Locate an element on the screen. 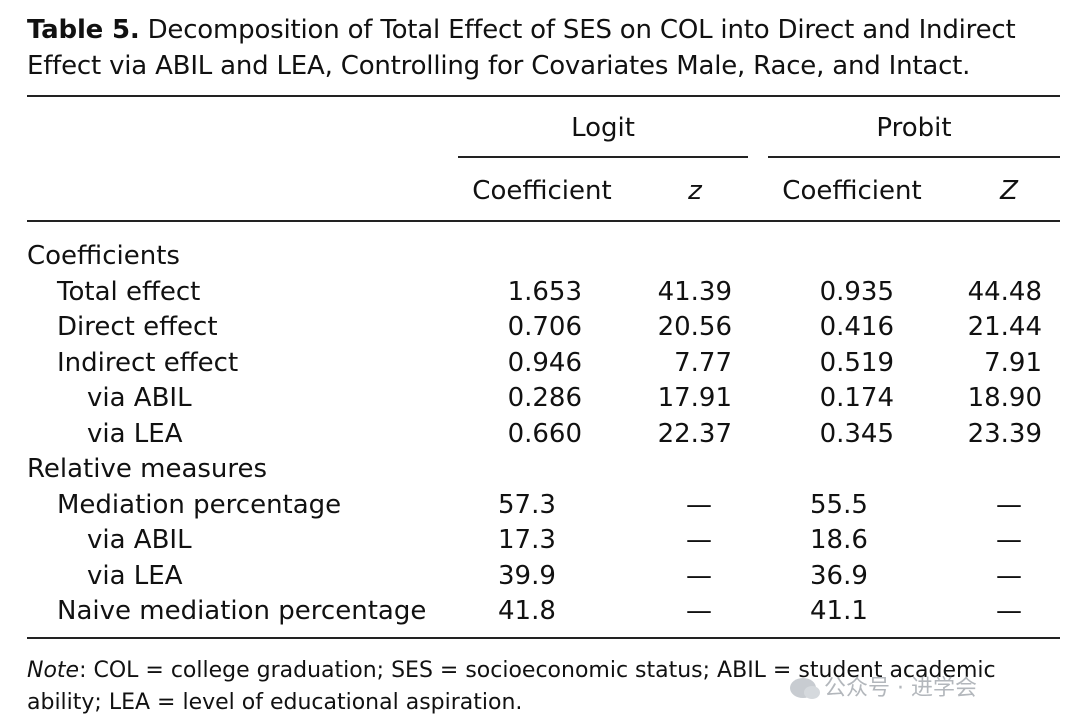  probit-underline is located at coordinates (914, 157).